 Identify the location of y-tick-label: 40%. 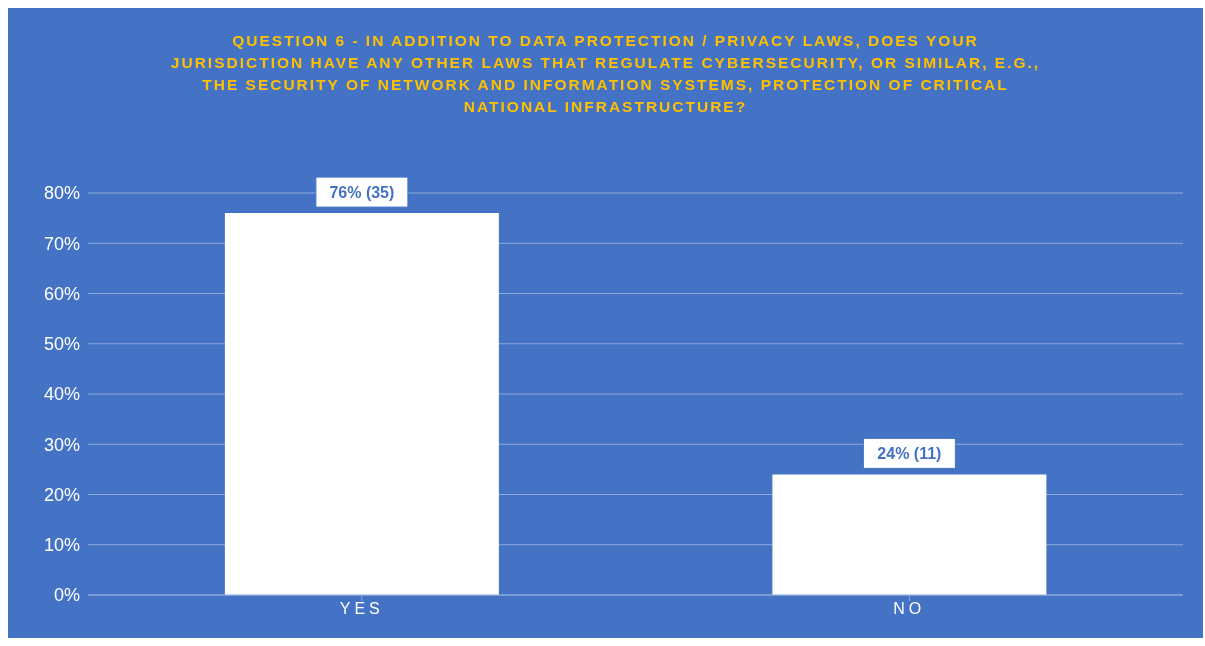
(61, 394).